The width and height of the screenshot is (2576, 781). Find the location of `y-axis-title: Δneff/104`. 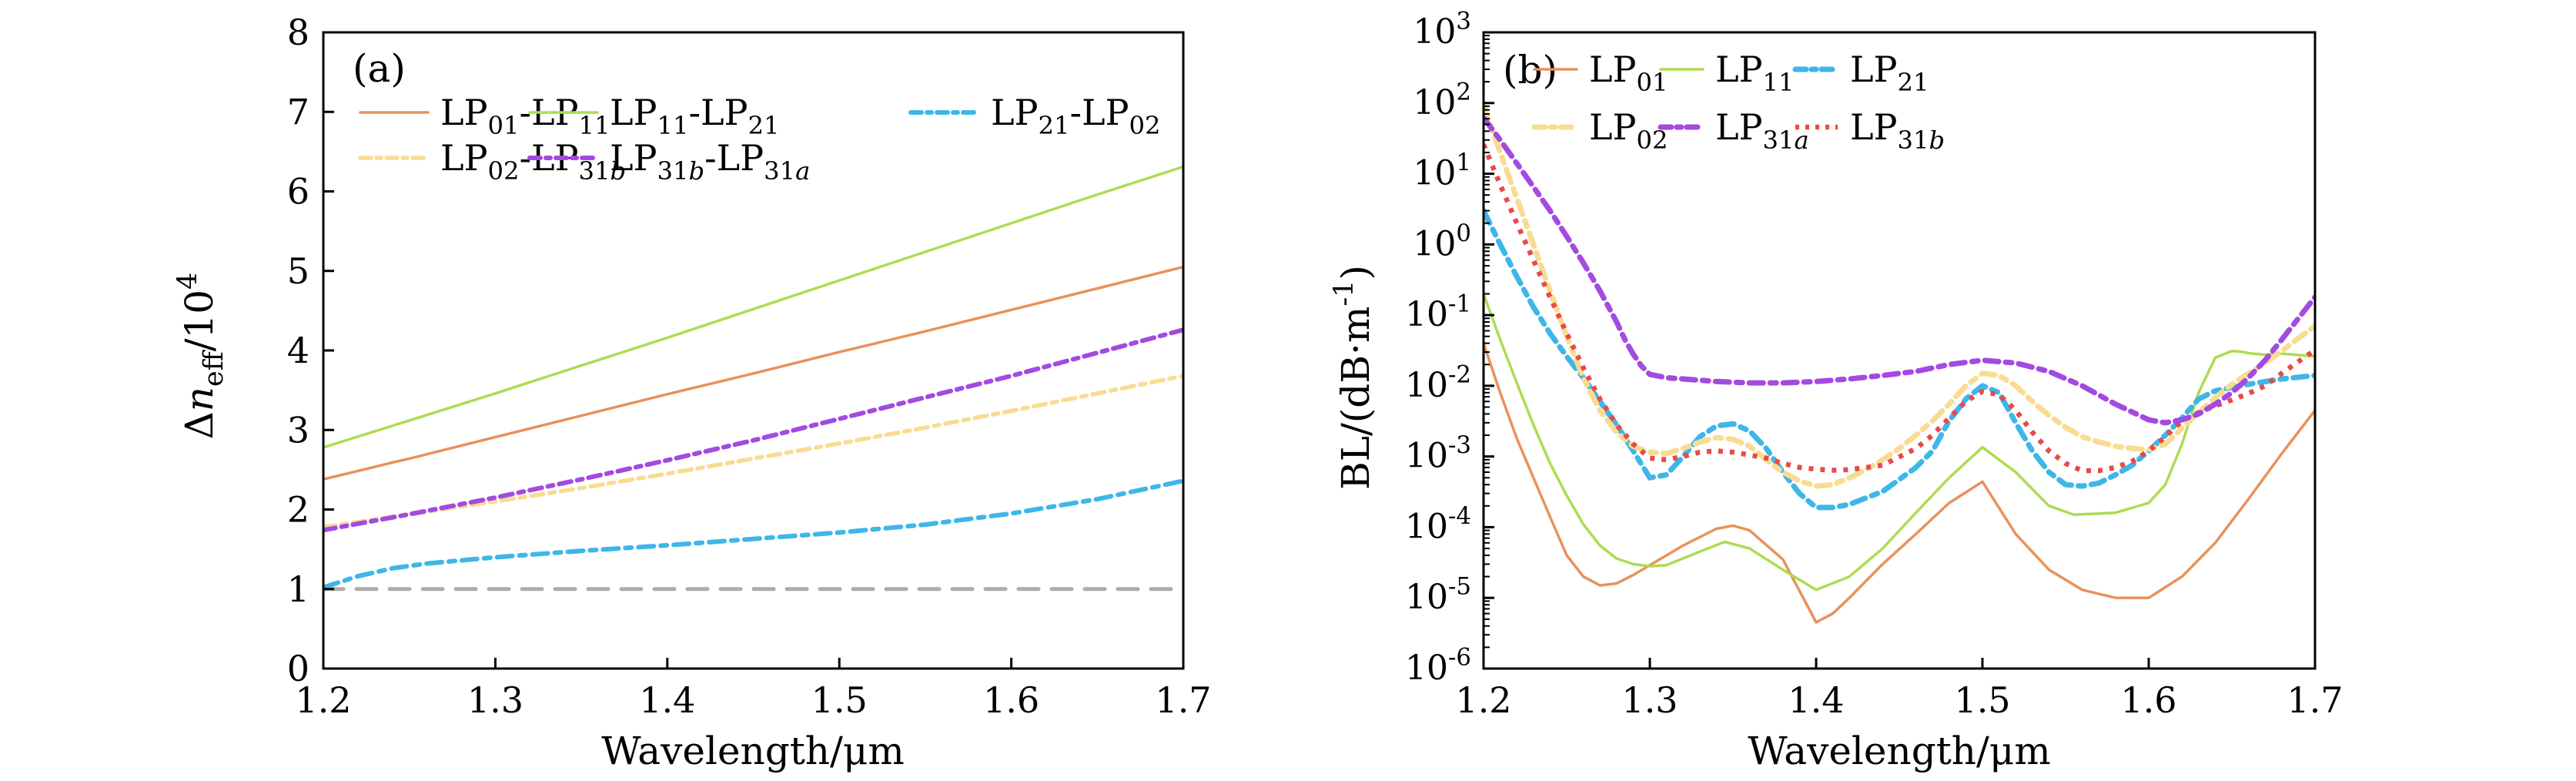

y-axis-title: Δneff/104 is located at coordinates (200, 357).